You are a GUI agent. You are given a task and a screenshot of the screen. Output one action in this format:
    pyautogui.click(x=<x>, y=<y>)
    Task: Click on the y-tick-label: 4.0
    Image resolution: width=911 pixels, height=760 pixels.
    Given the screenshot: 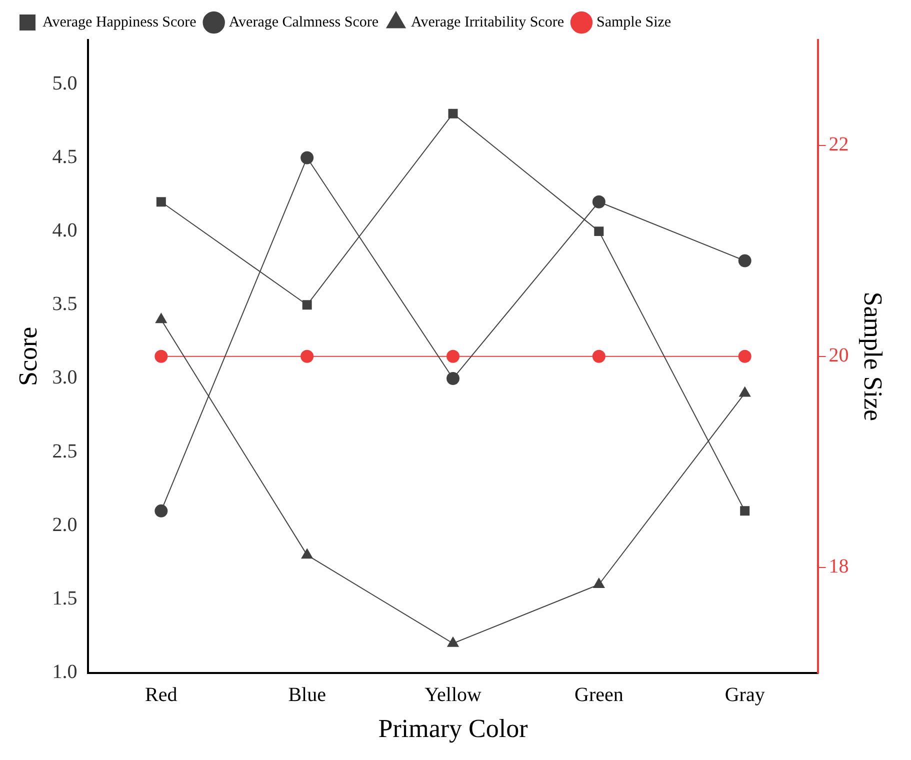 What is the action you would take?
    pyautogui.click(x=65, y=231)
    